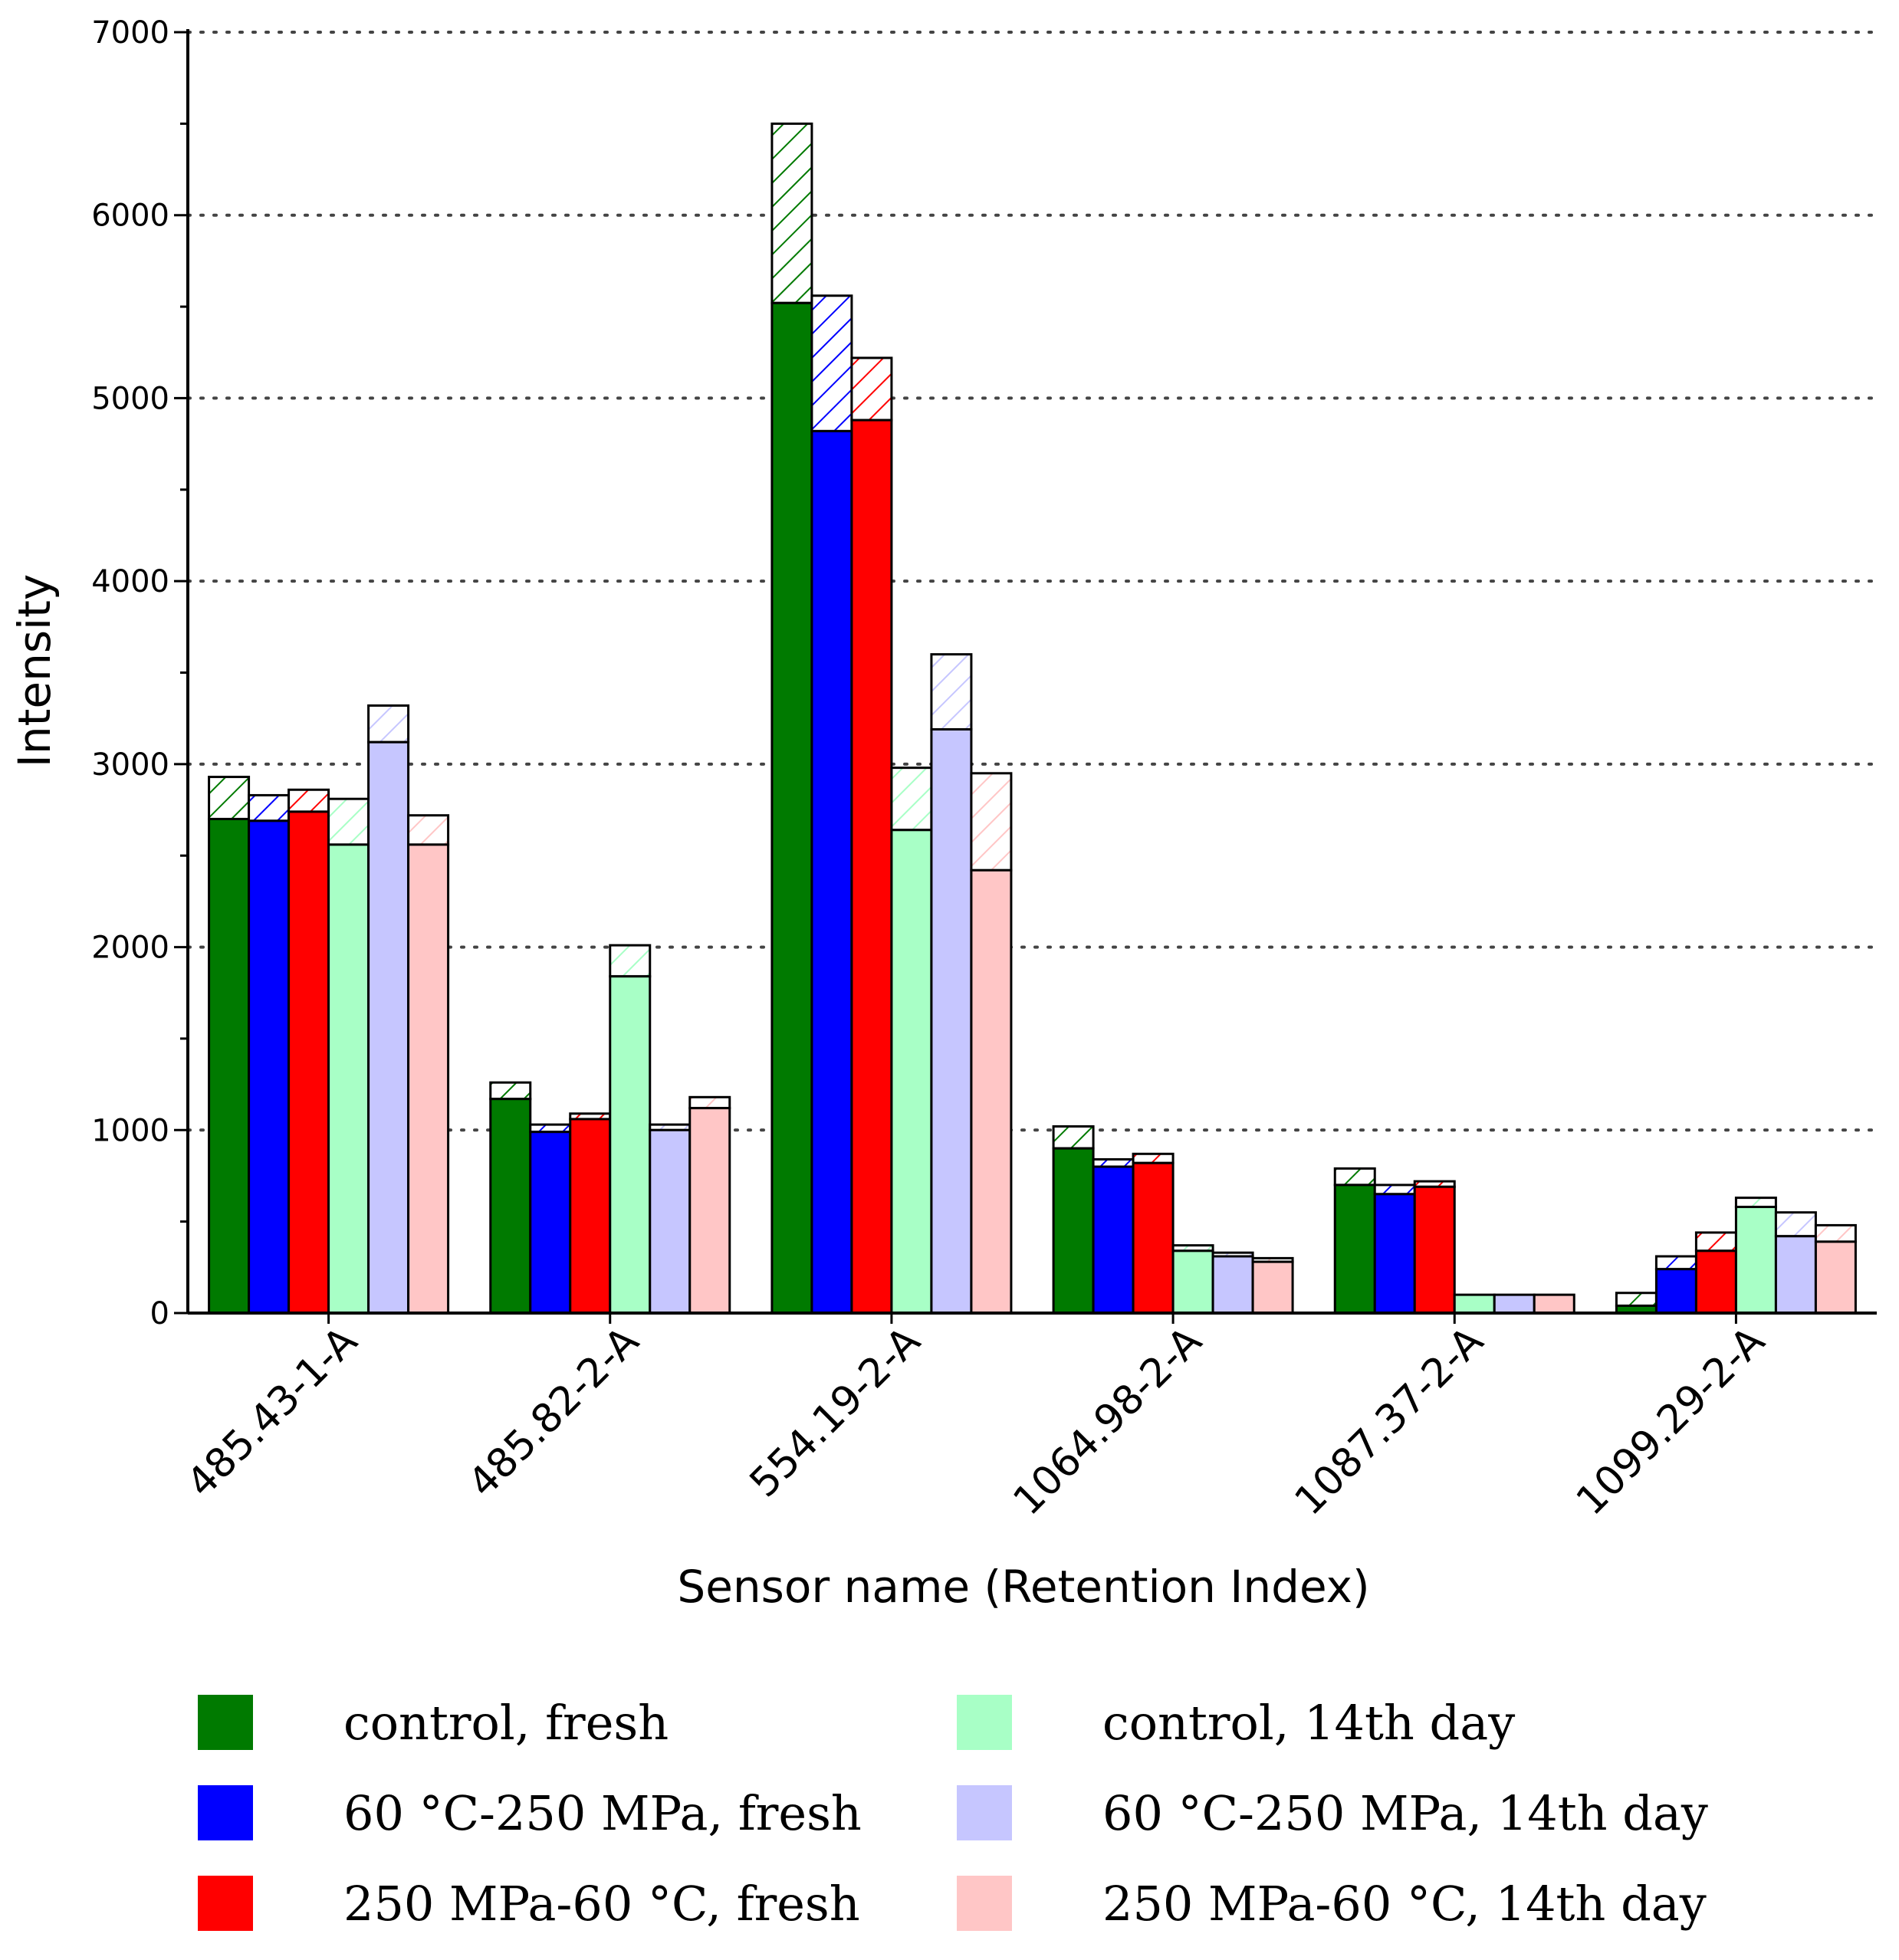 Image resolution: width=1899 pixels, height=1960 pixels. I want to click on legend-item-250mpa-60c-14th-day: 250 MPa-60 °C, 14th day, so click(1332, 1903).